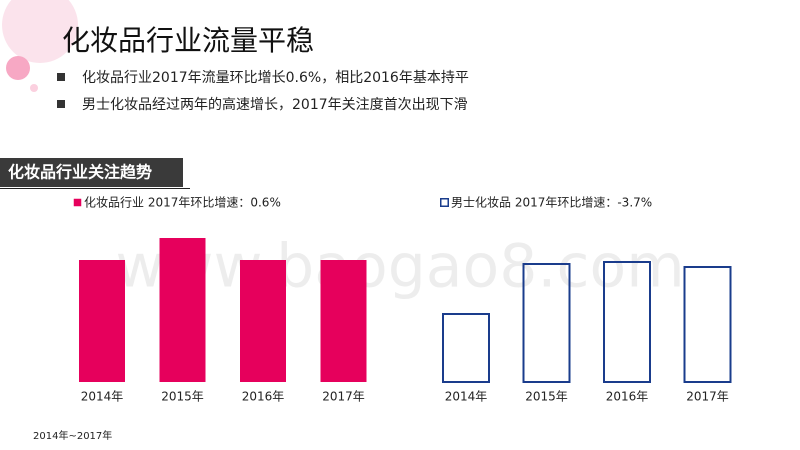  What do you see at coordinates (551, 203) in the screenshot?
I see `legend-label: 男士化妆品 2017年环比增速：-3.7%` at bounding box center [551, 203].